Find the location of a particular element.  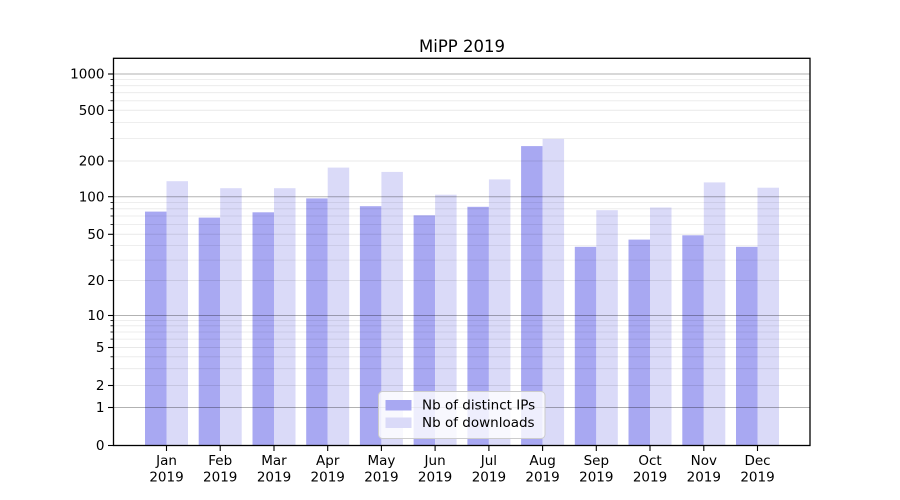

bar-downloads-may is located at coordinates (392, 308).